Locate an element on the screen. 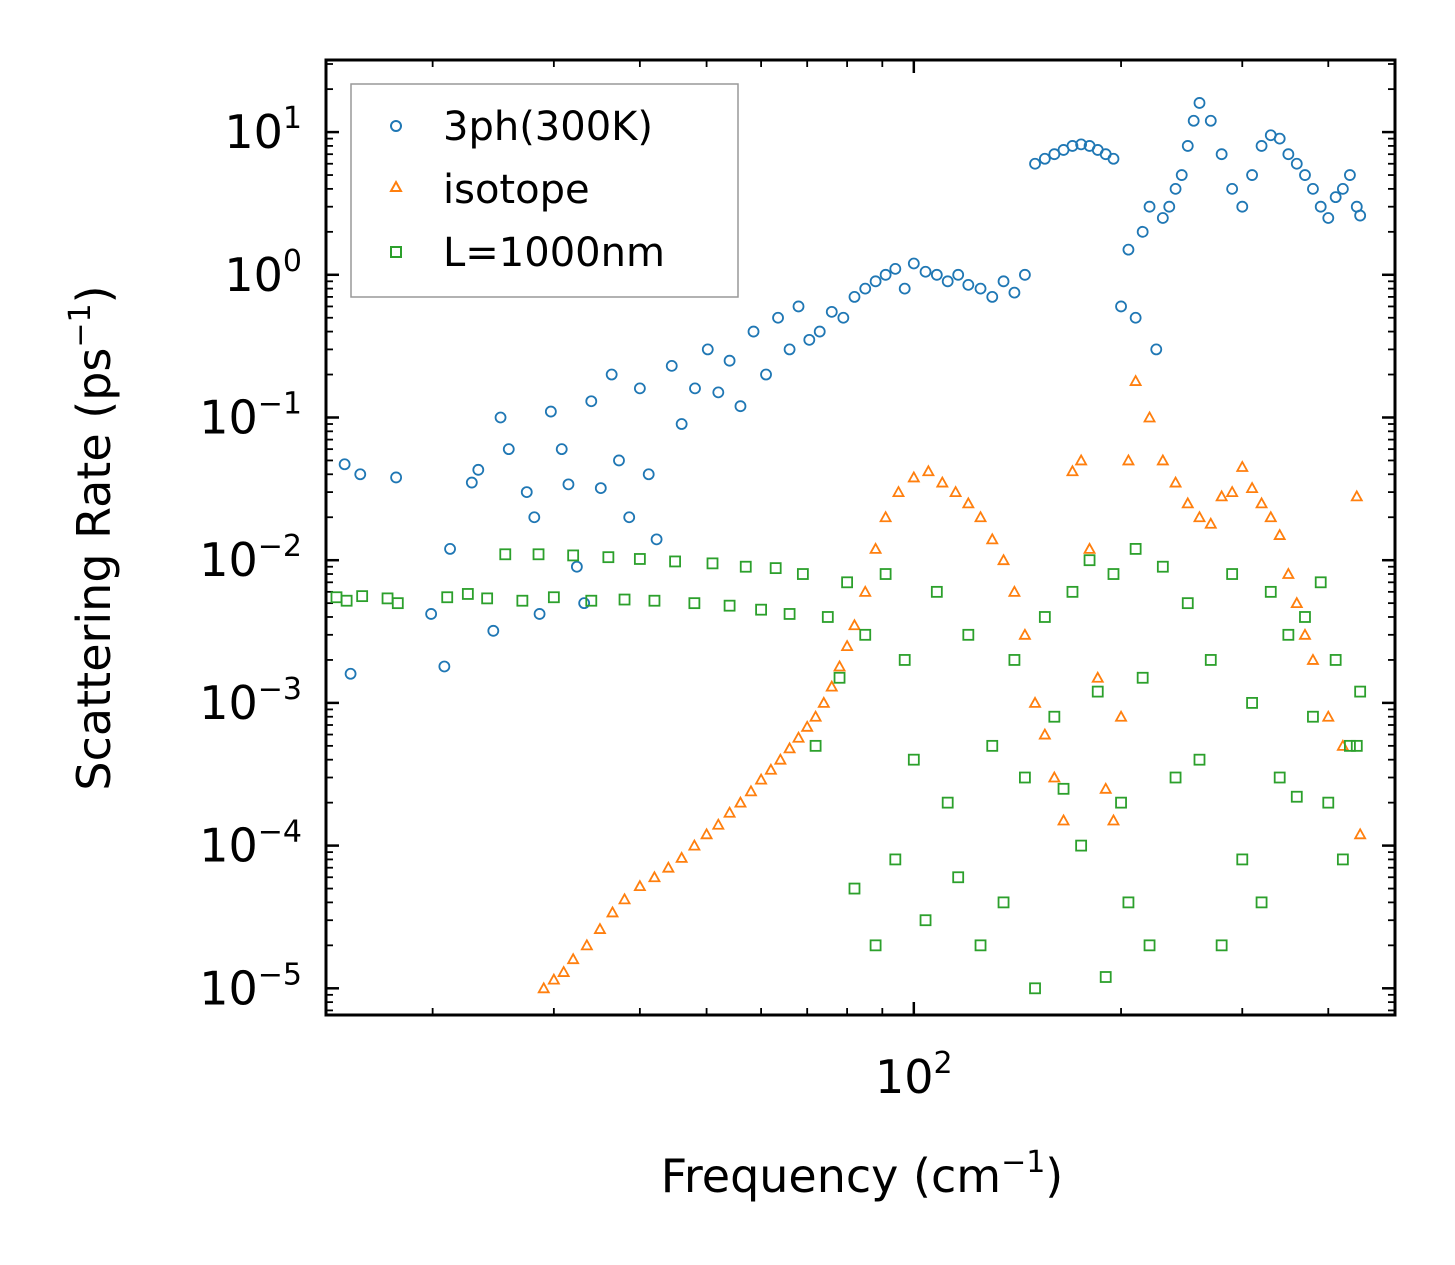  legend-marker-isotope is located at coordinates (396, 185).